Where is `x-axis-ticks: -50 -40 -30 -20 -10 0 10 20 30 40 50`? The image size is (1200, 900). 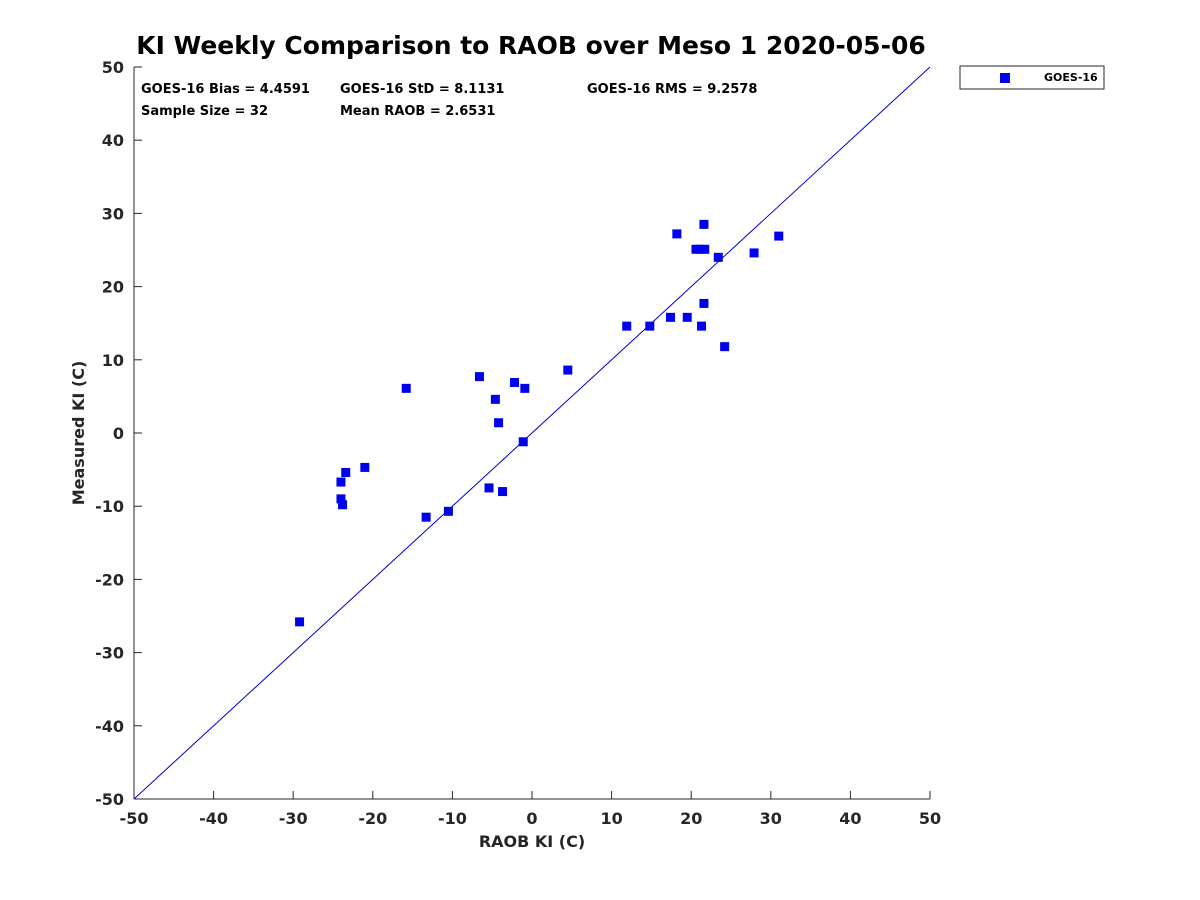 x-axis-ticks: -50 -40 -30 -20 -10 0 10 20 30 40 50 is located at coordinates (530, 809).